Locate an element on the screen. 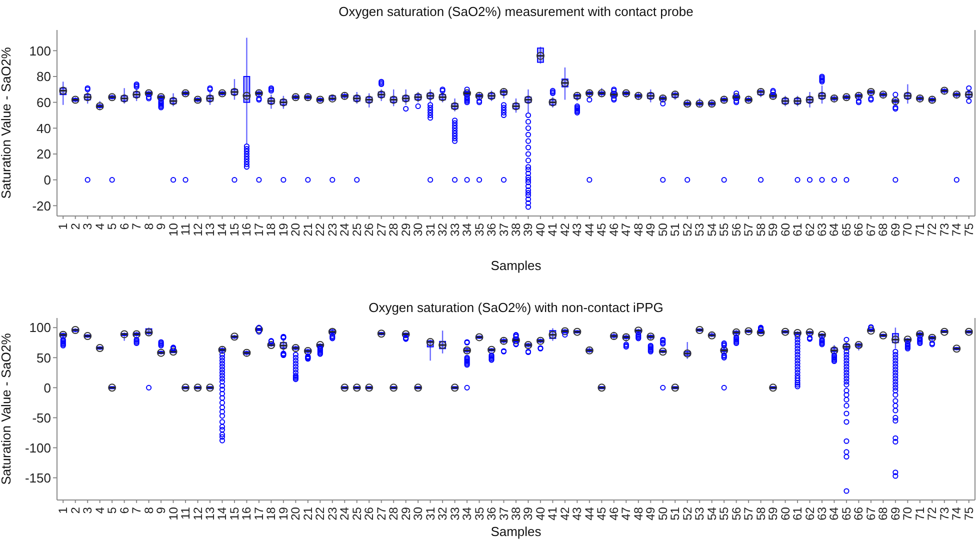 The width and height of the screenshot is (980, 544). x-tick-label: 65 is located at coordinates (846, 513).